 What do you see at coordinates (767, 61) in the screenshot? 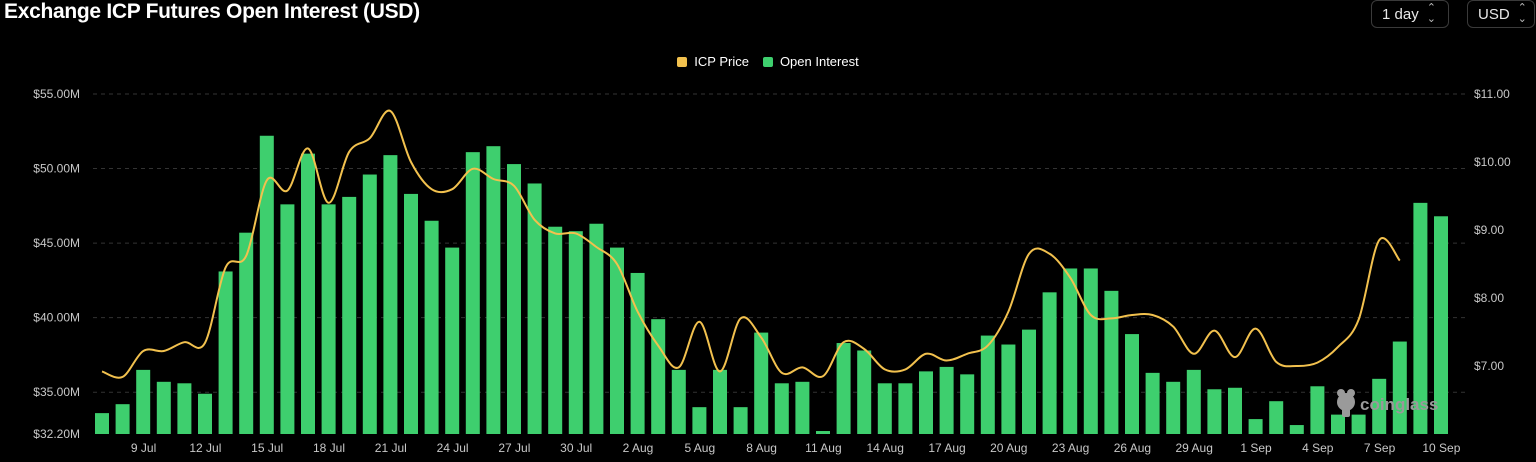
I see `open-interest-swatch-icon` at bounding box center [767, 61].